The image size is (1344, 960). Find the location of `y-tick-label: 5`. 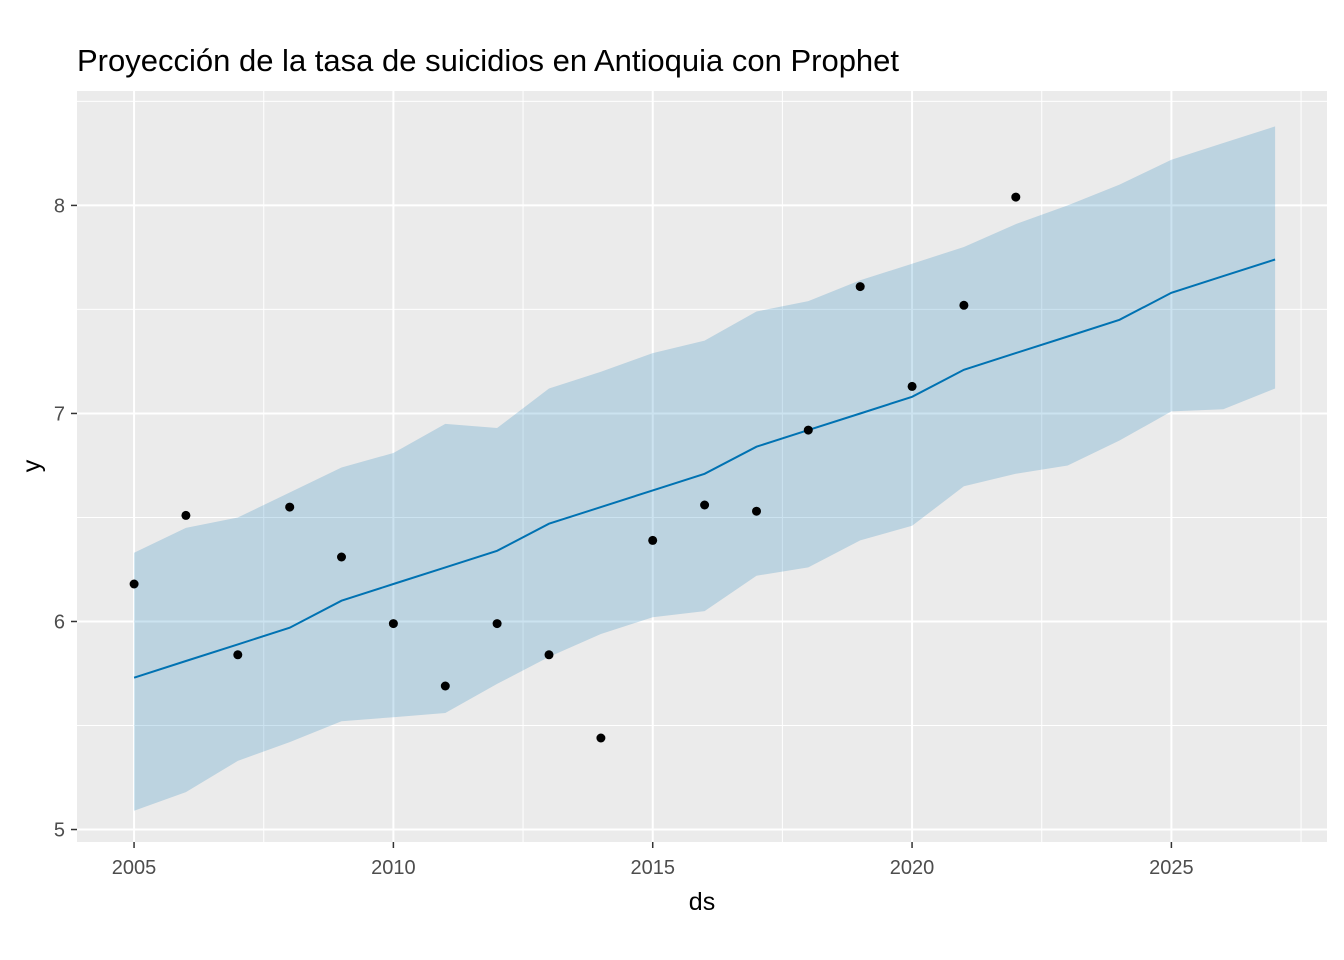

y-tick-label: 5 is located at coordinates (59, 831).